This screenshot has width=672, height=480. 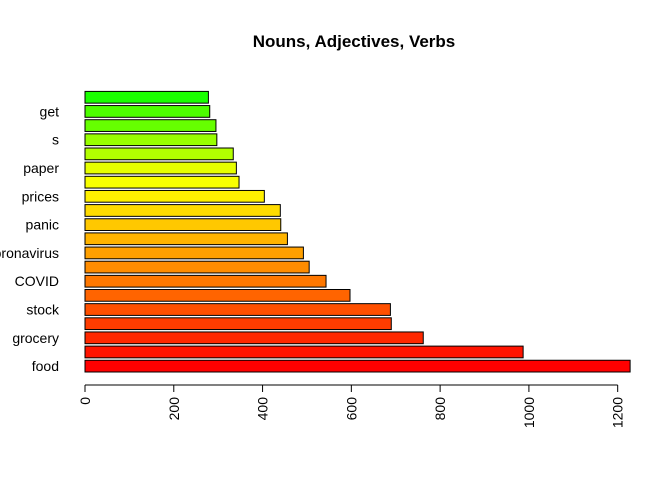 What do you see at coordinates (41, 168) in the screenshot?
I see `category-label: paper` at bounding box center [41, 168].